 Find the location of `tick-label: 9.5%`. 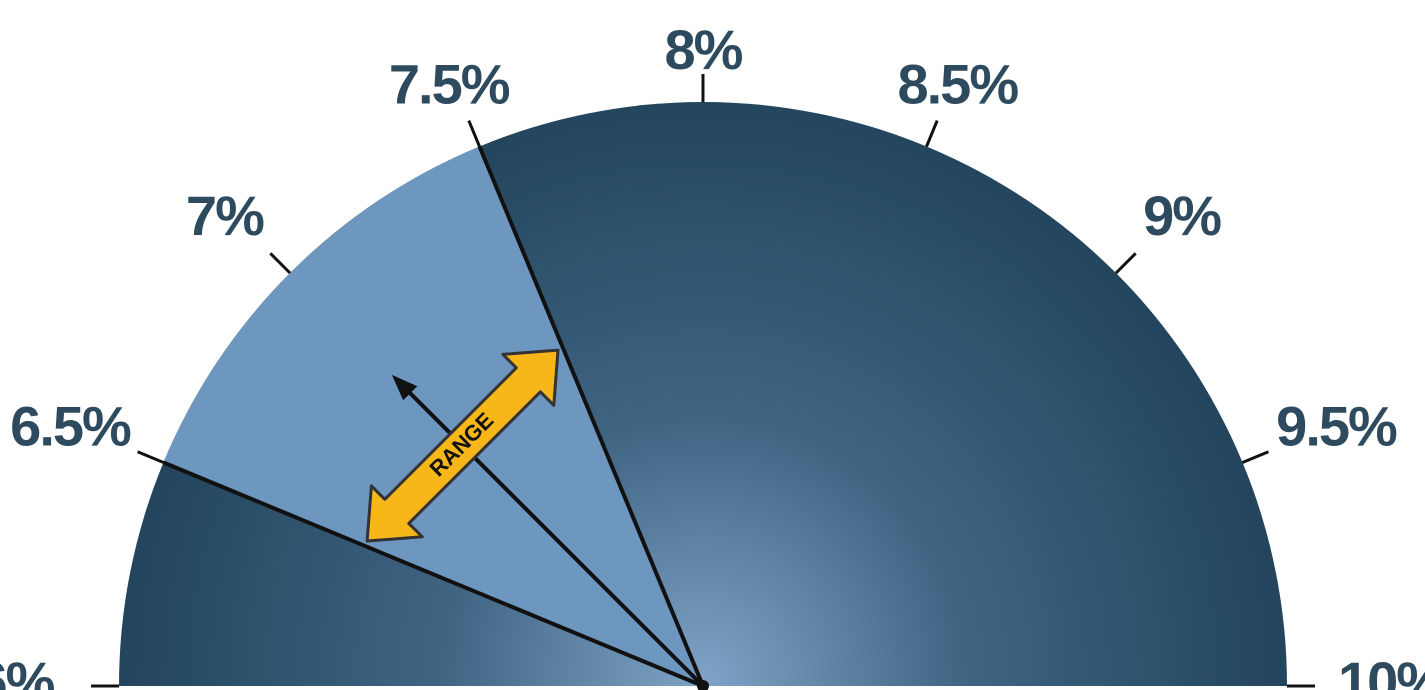

tick-label: 9.5% is located at coordinates (1336, 425).